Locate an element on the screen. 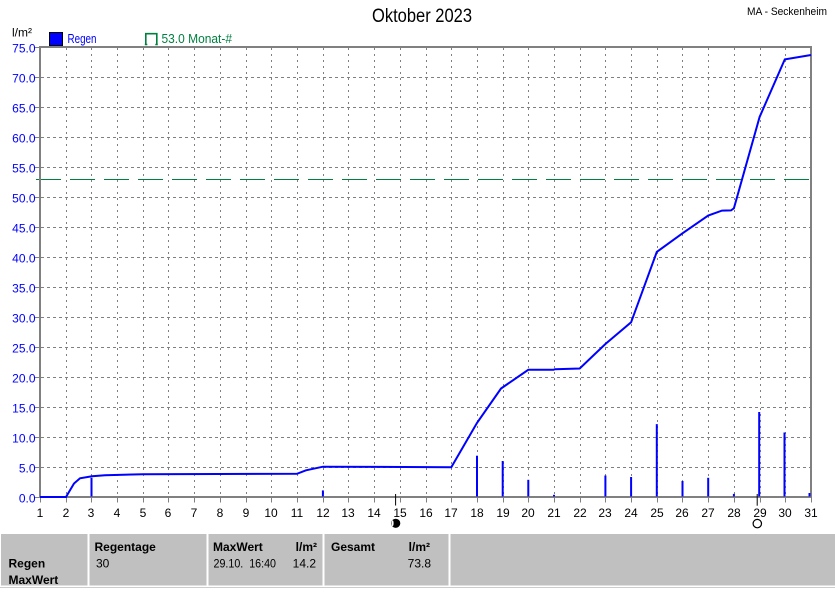 The image size is (835, 593). svg-text: 23 is located at coordinates (605, 513).